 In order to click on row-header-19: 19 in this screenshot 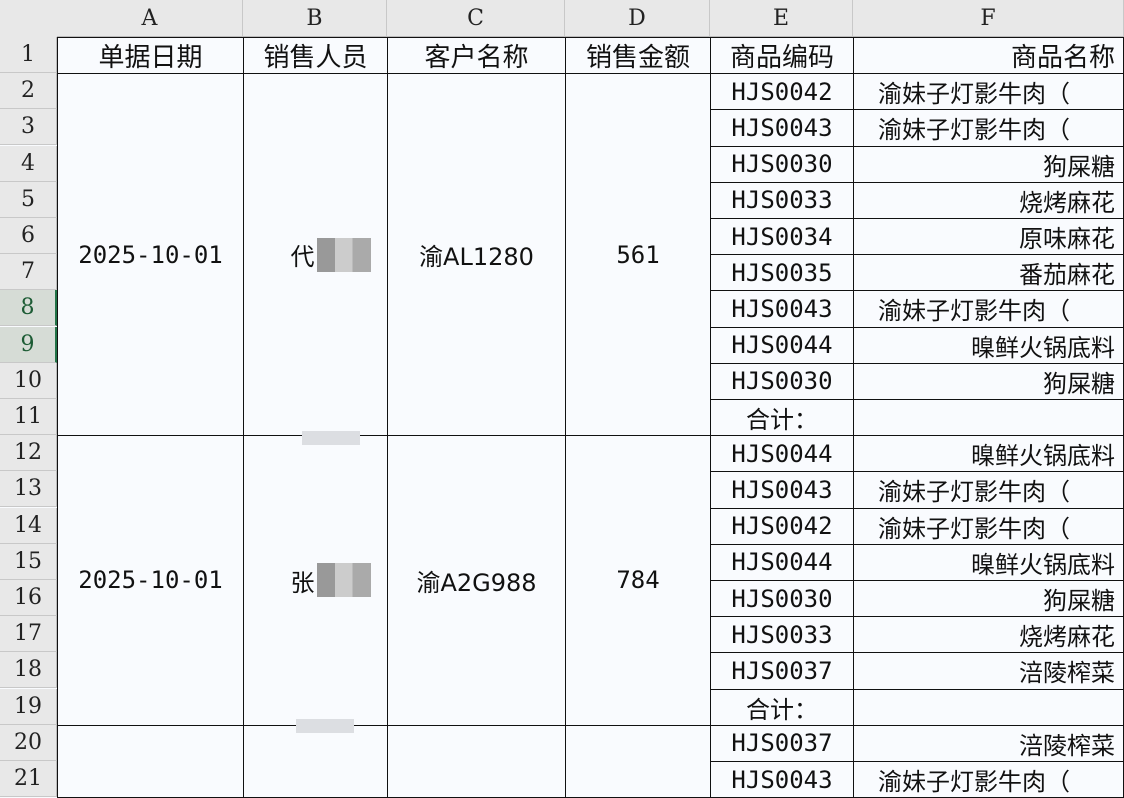, I will do `click(28, 706)`.